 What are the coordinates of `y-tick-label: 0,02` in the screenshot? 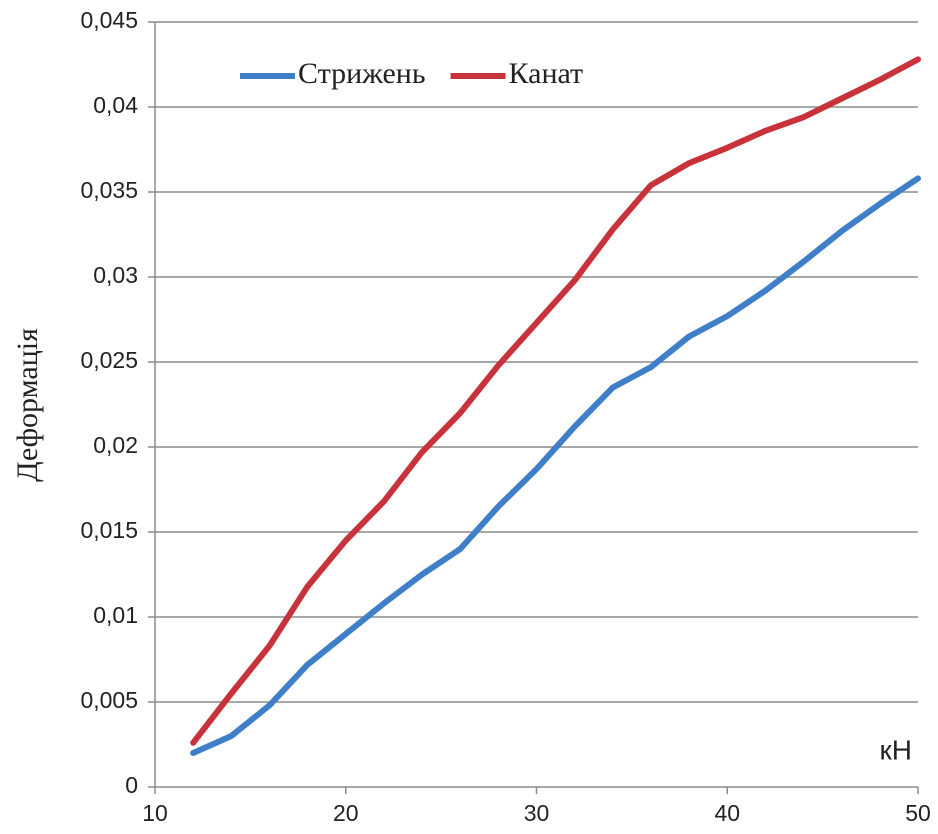 It's located at (115, 445).